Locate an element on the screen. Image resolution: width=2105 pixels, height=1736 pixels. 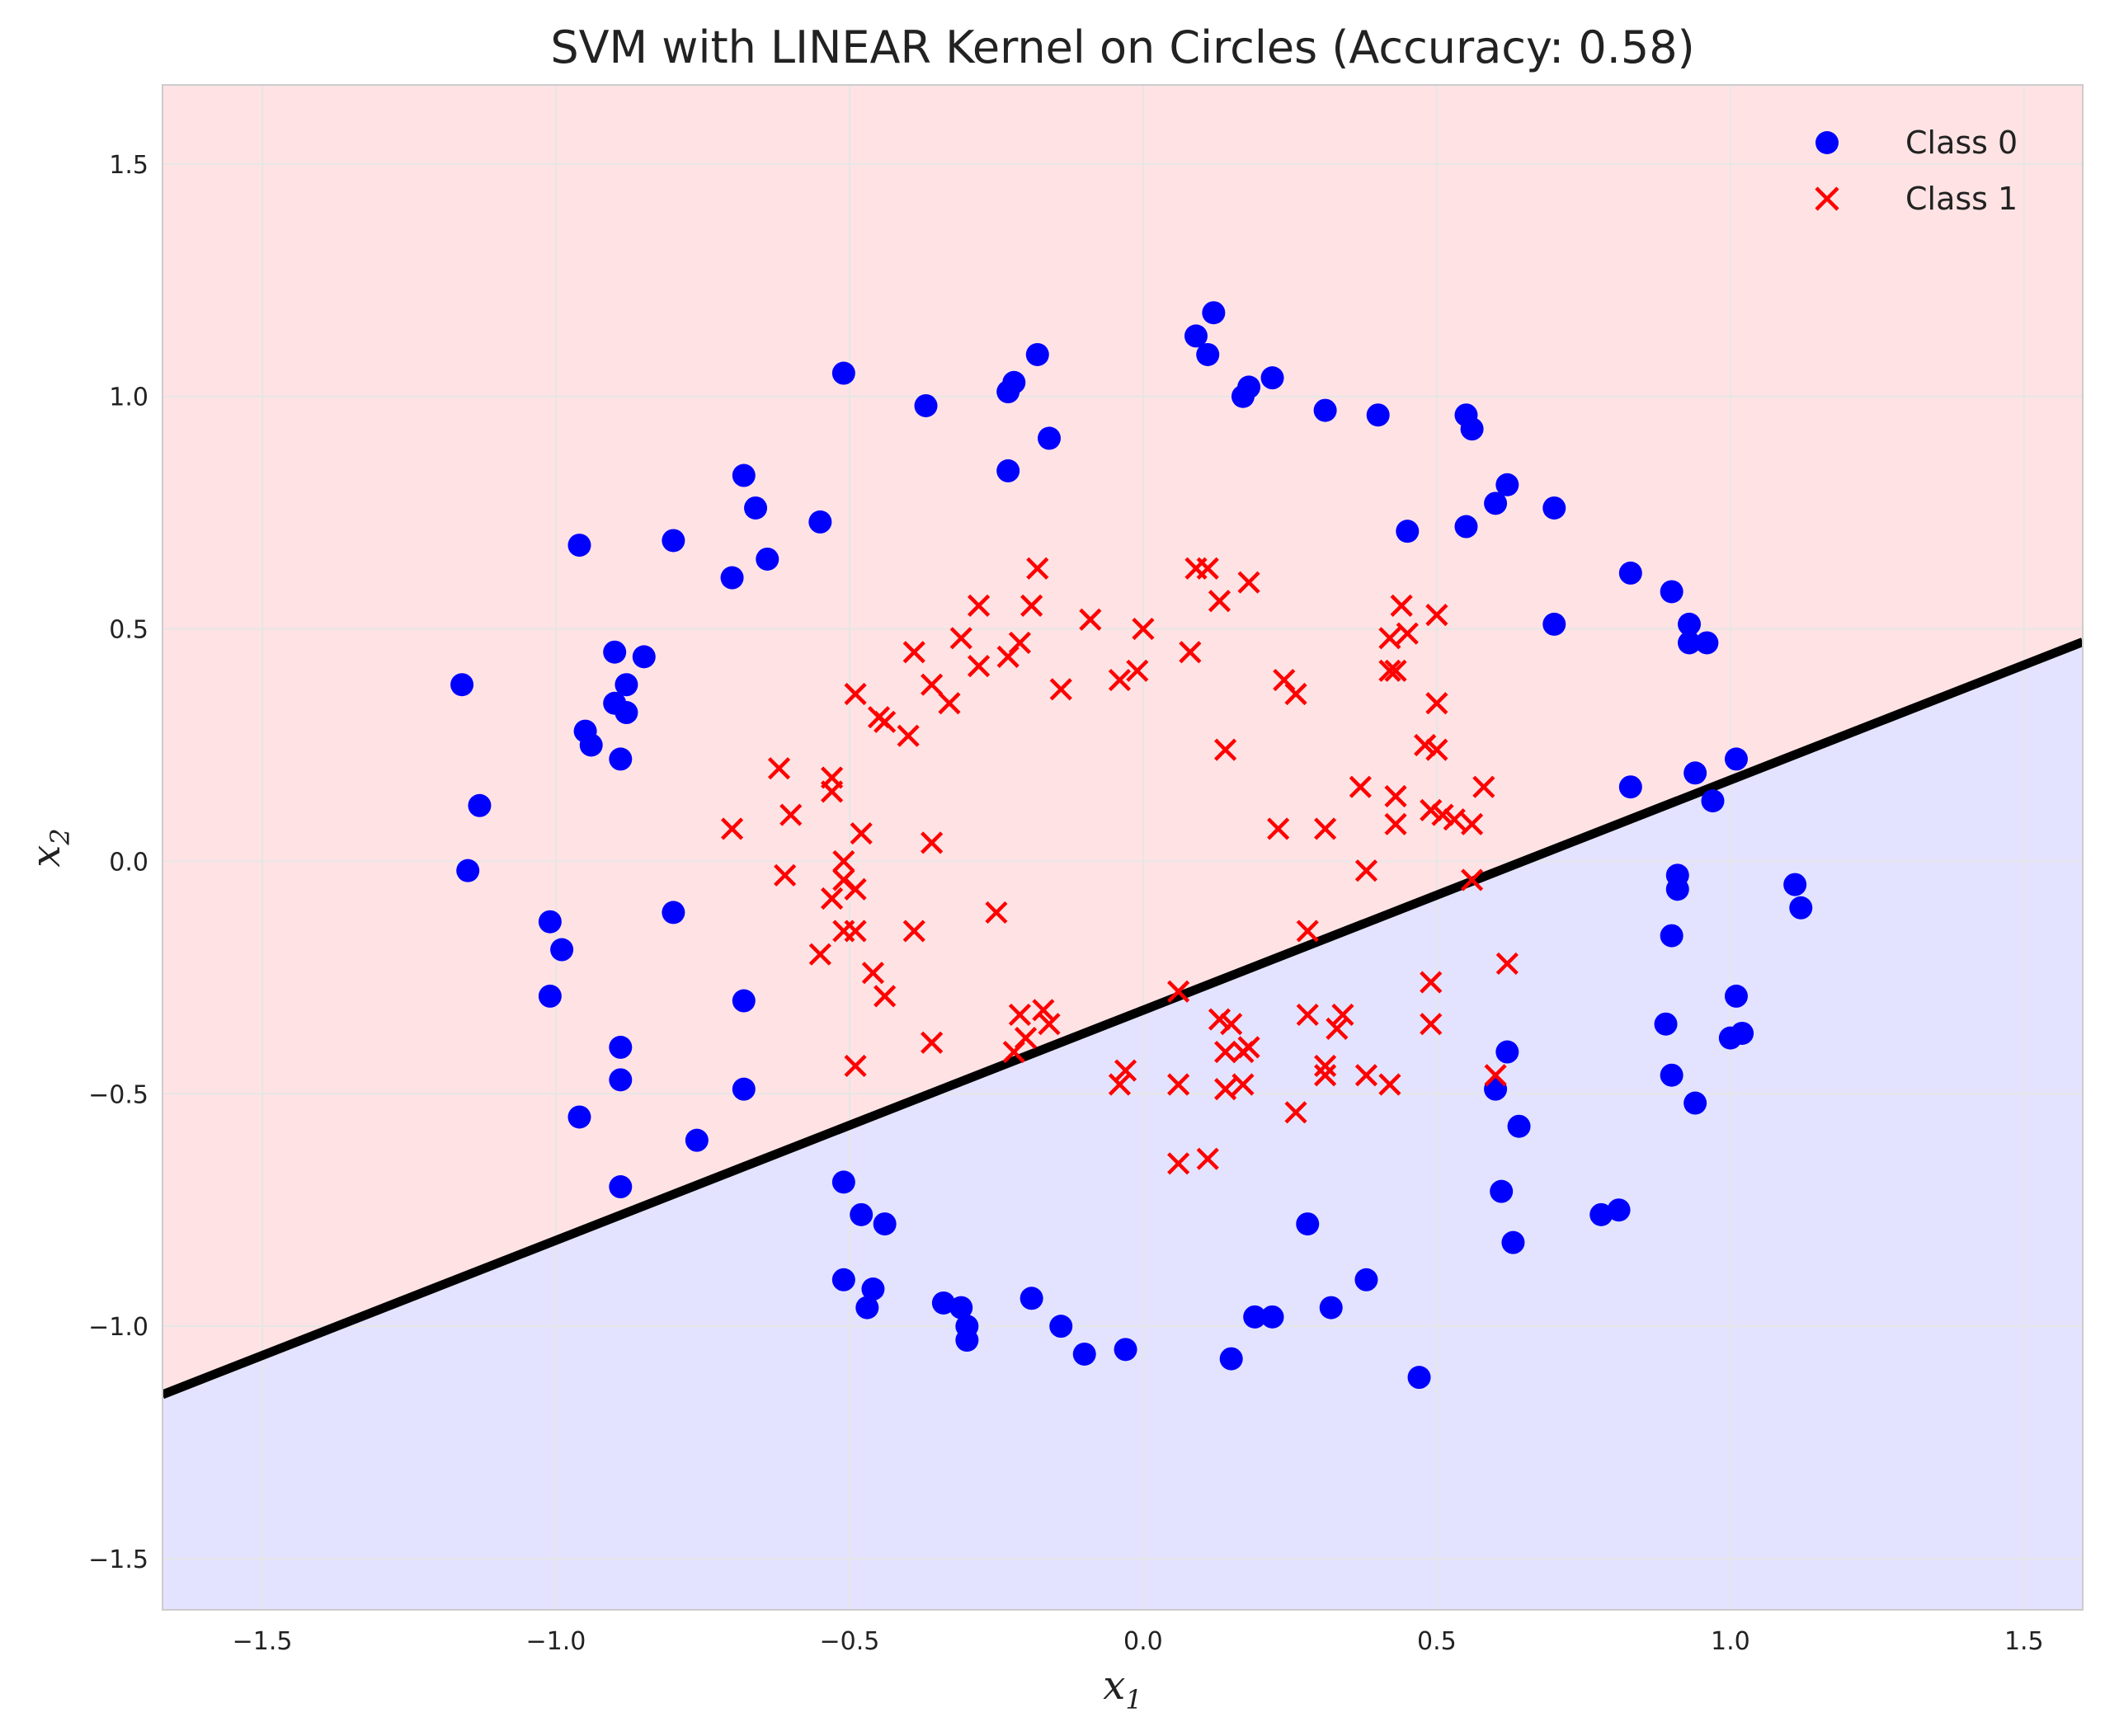
legend-label-class-0: Class 0 is located at coordinates (1961, 143).